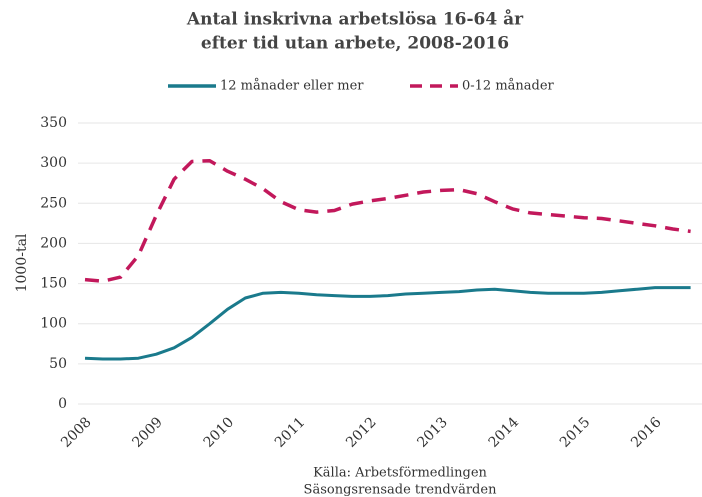 The width and height of the screenshot is (702, 497). Describe the element at coordinates (387, 323) in the screenshot. I see `series-line` at that location.